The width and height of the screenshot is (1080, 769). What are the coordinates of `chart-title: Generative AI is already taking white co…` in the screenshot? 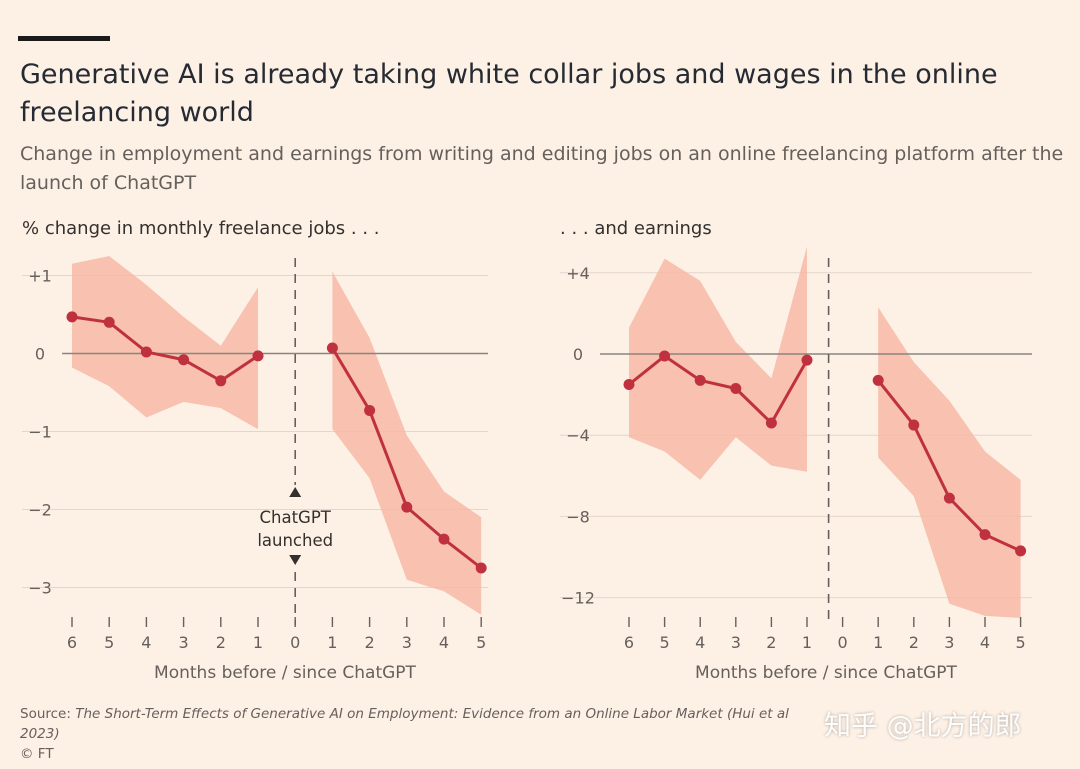 It's located at (509, 93).